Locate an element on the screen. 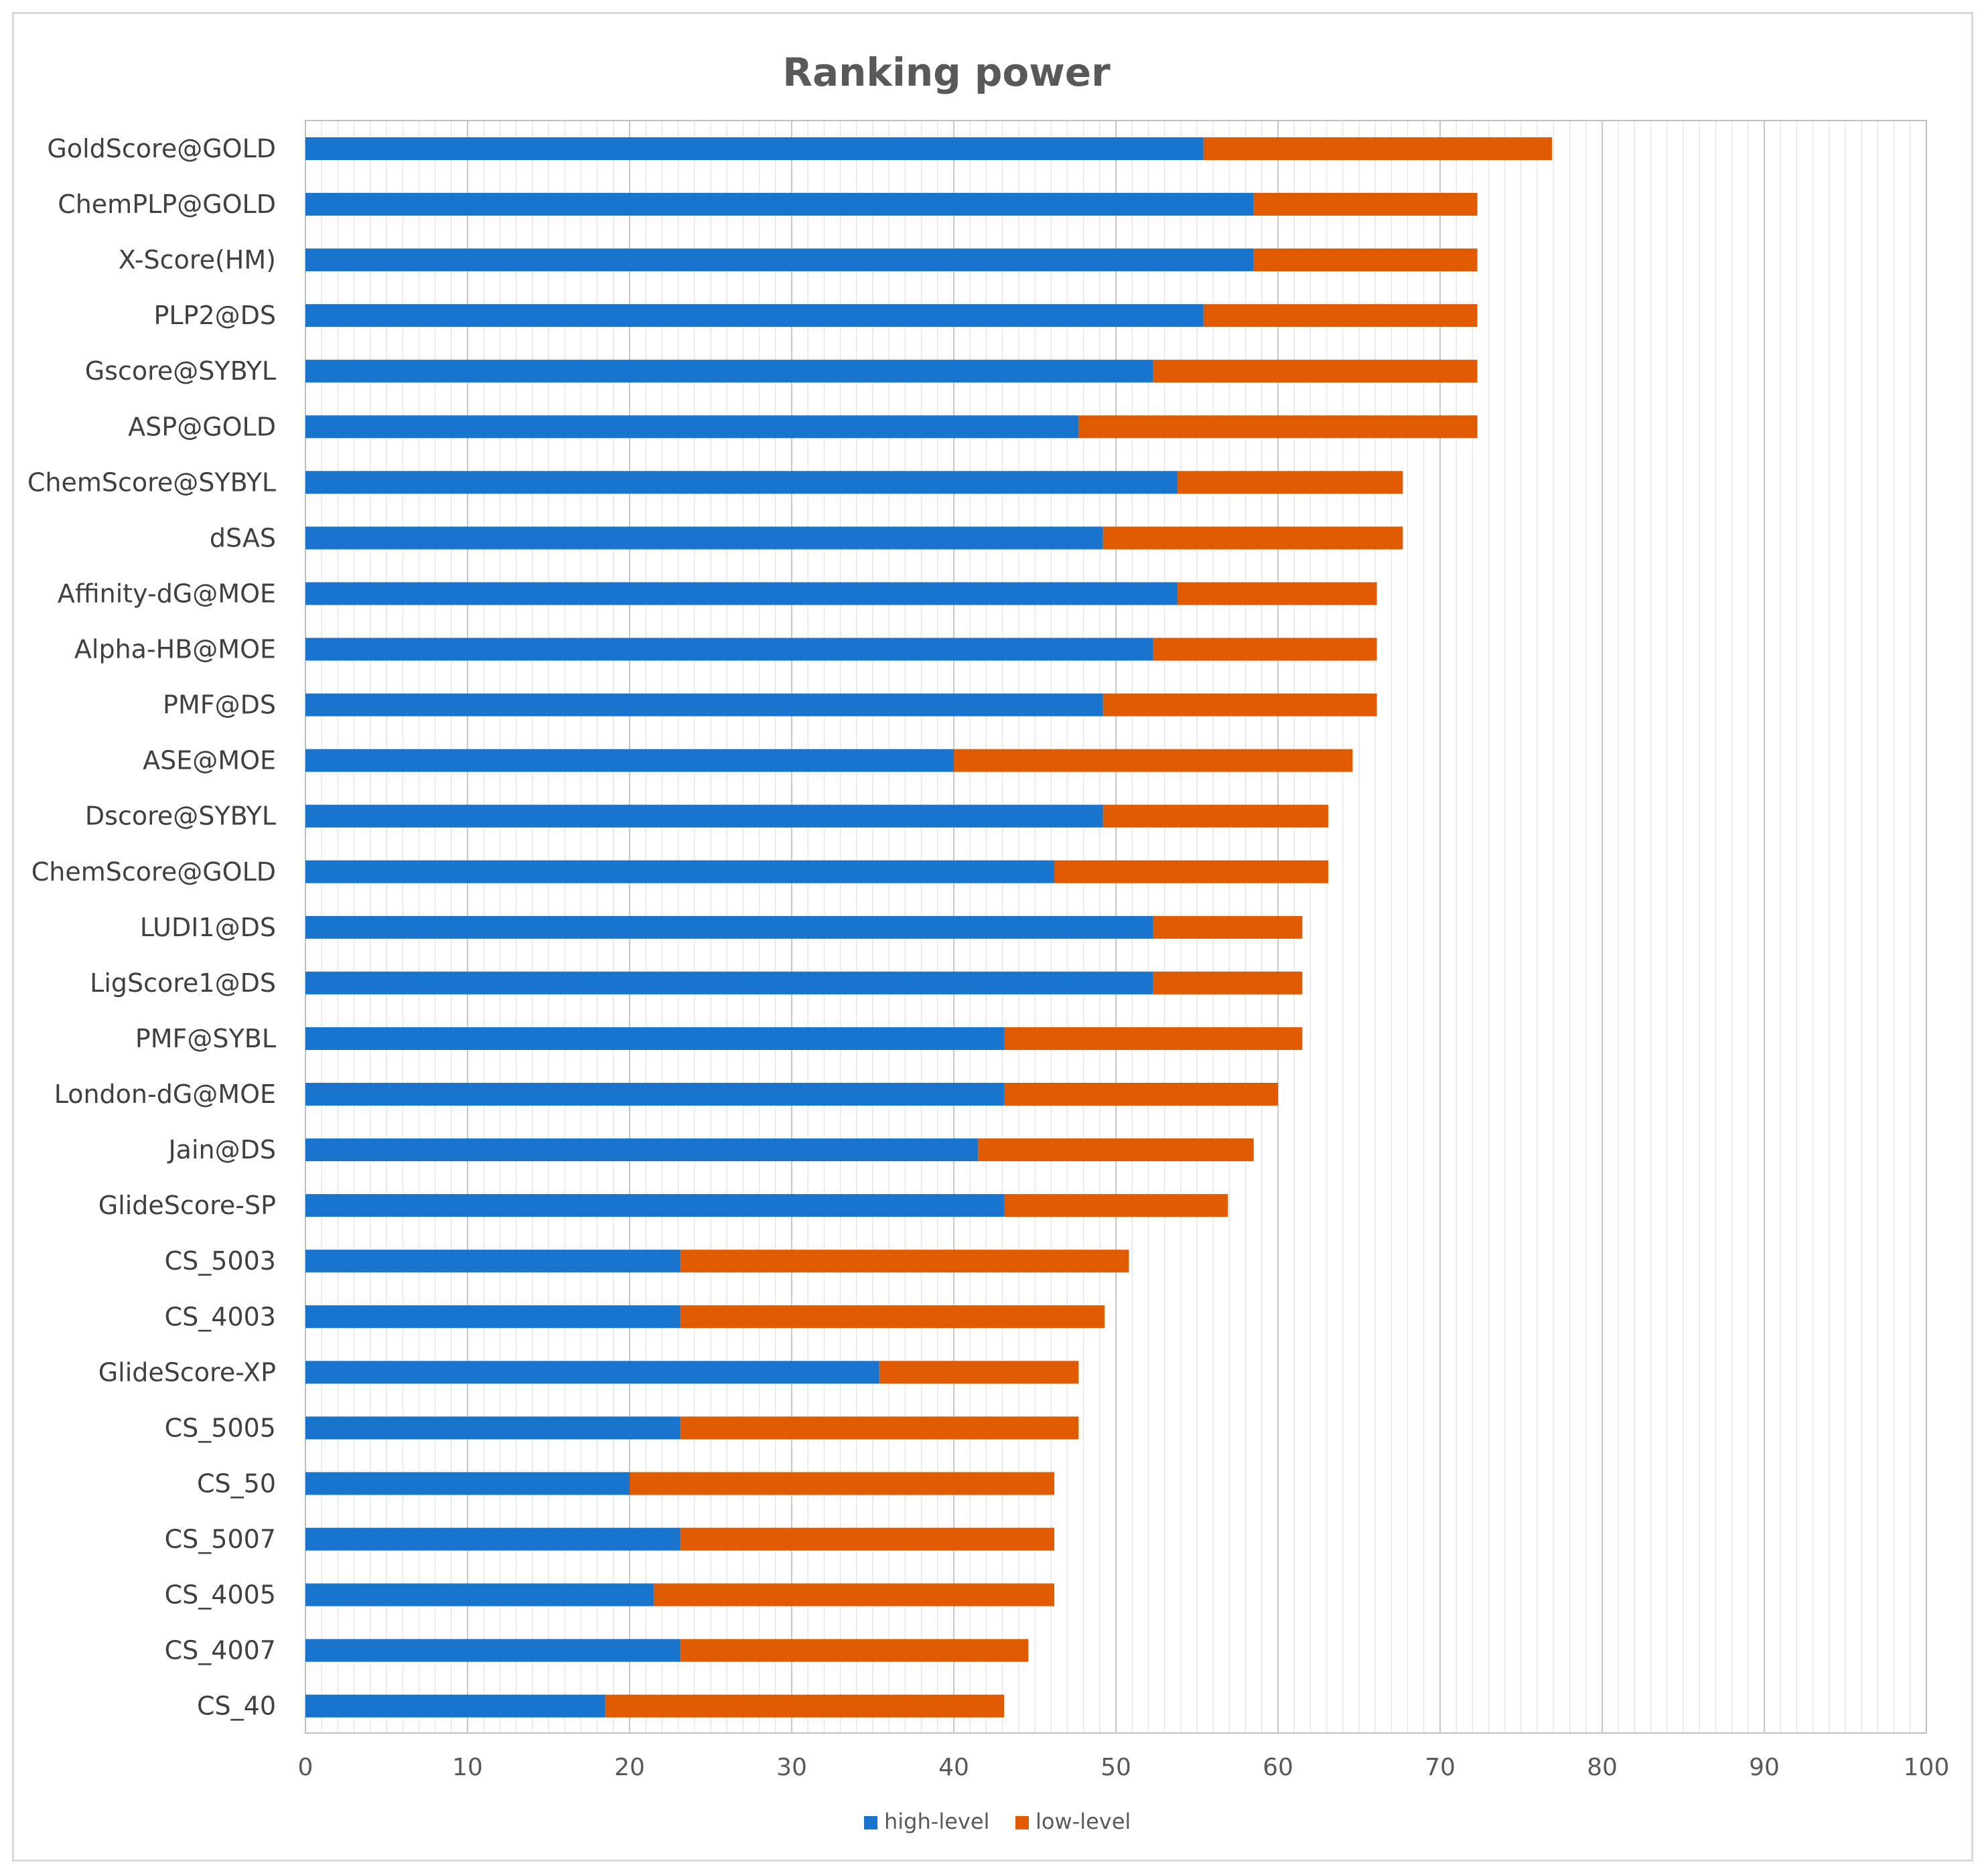  category-label: CS_40 is located at coordinates (236, 1706).